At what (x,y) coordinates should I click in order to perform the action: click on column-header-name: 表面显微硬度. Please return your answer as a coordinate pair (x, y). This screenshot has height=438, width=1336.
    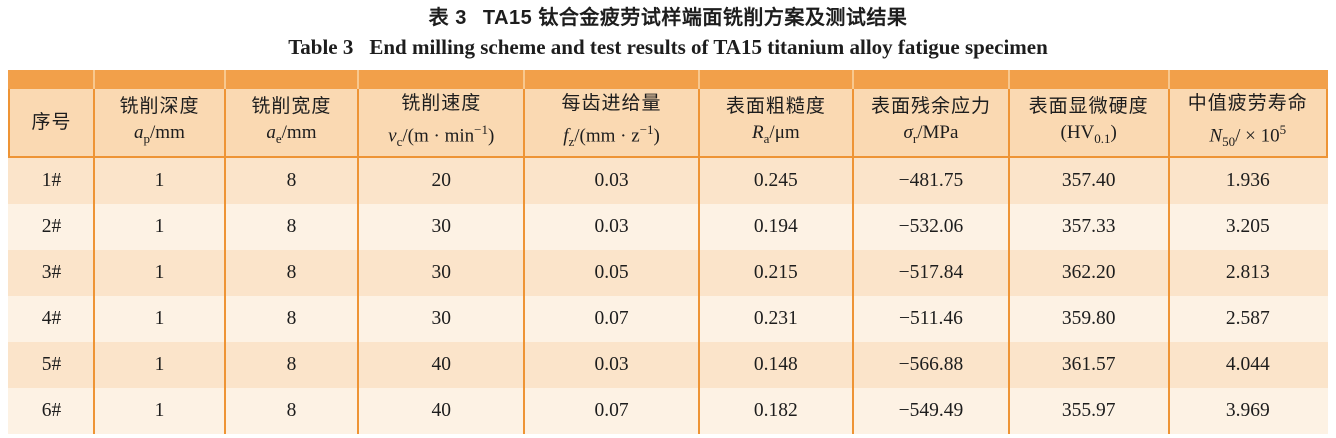
    Looking at the image, I should click on (1088, 107).